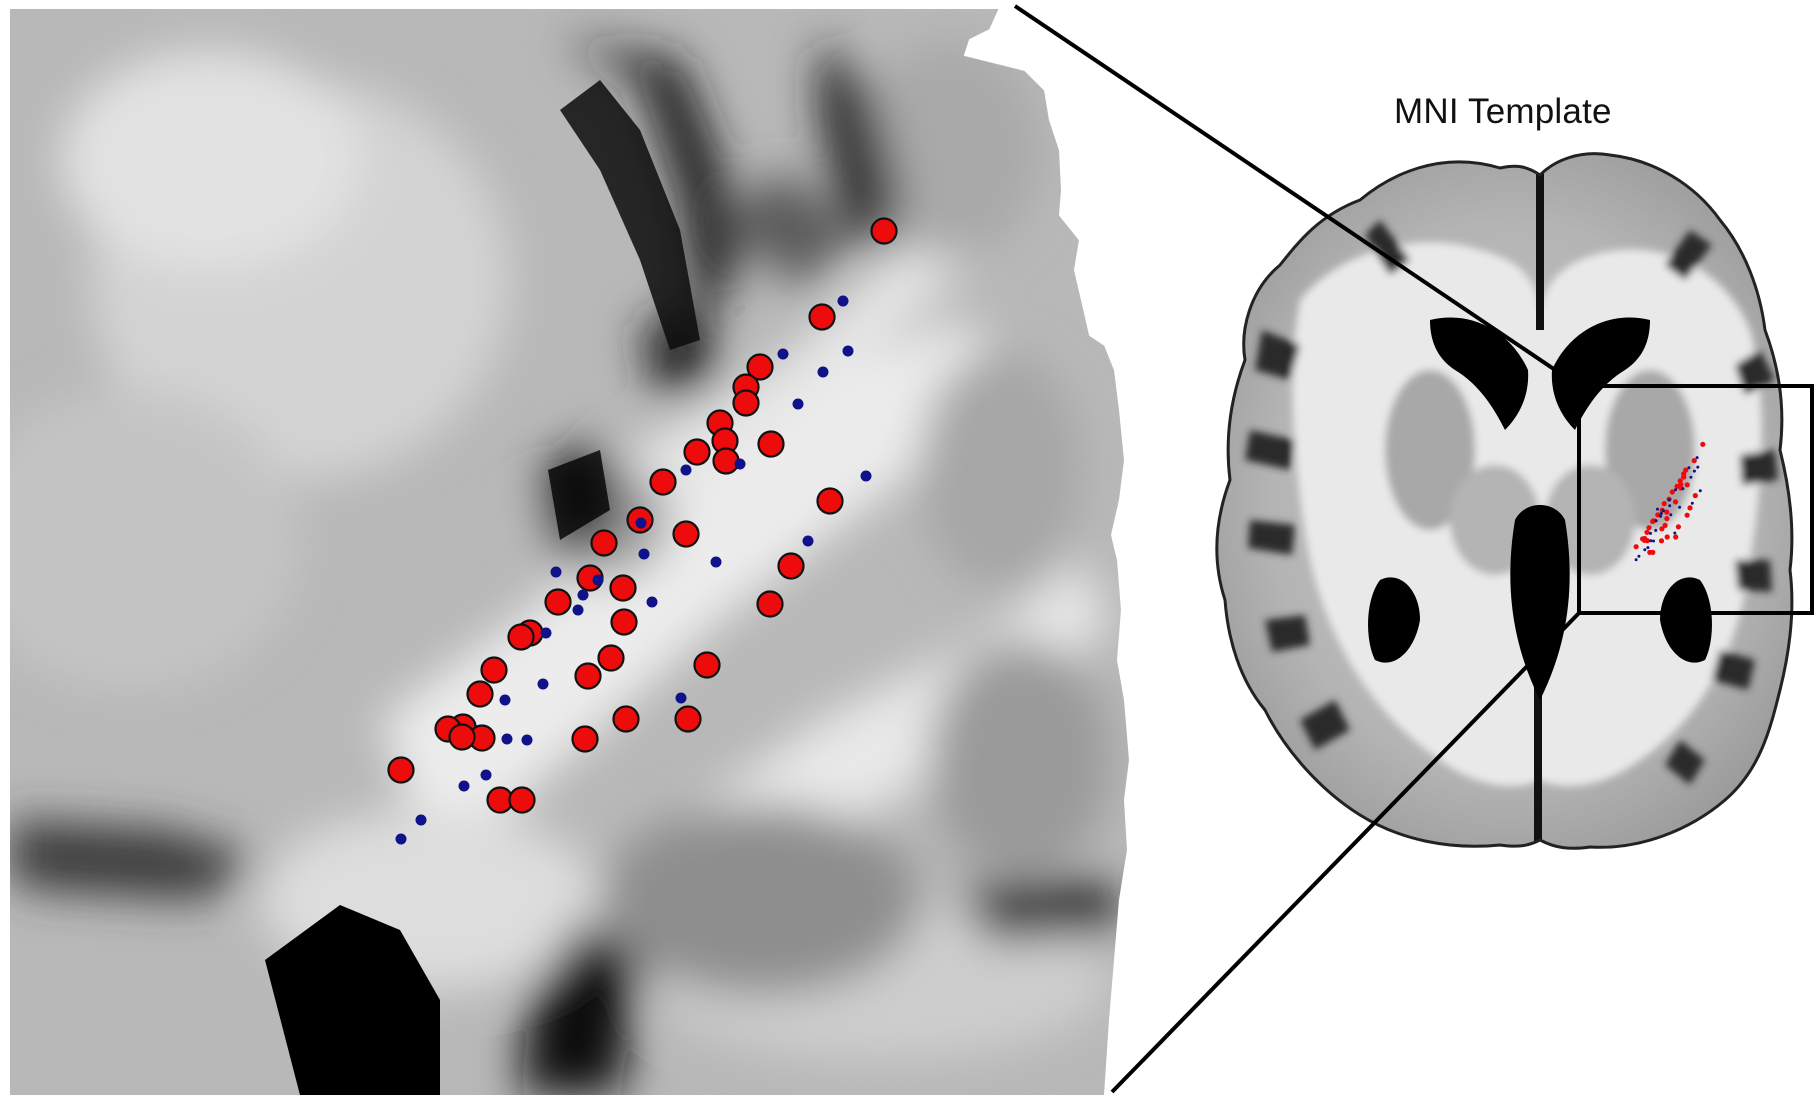  I want to click on connector-line-bottom, so click(1345, 852).